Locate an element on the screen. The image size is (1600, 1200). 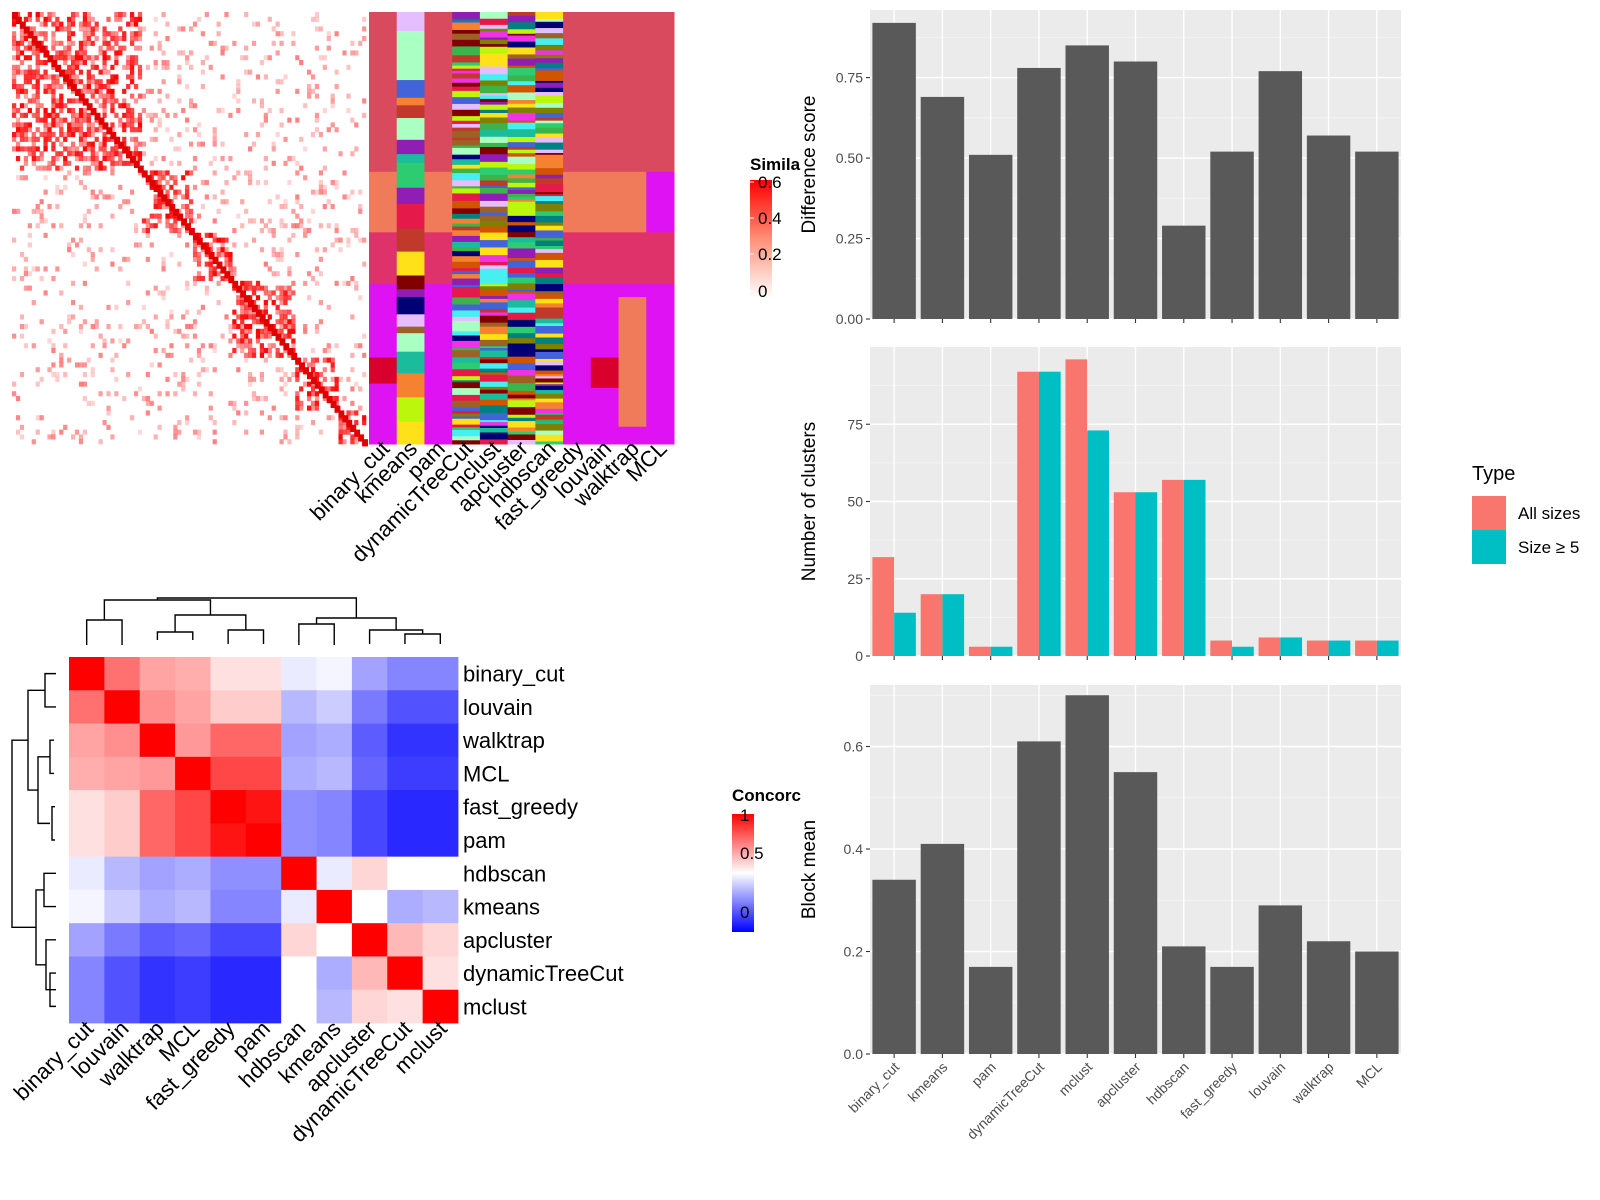
x-tick-label: pam is located at coordinates (983, 1074).